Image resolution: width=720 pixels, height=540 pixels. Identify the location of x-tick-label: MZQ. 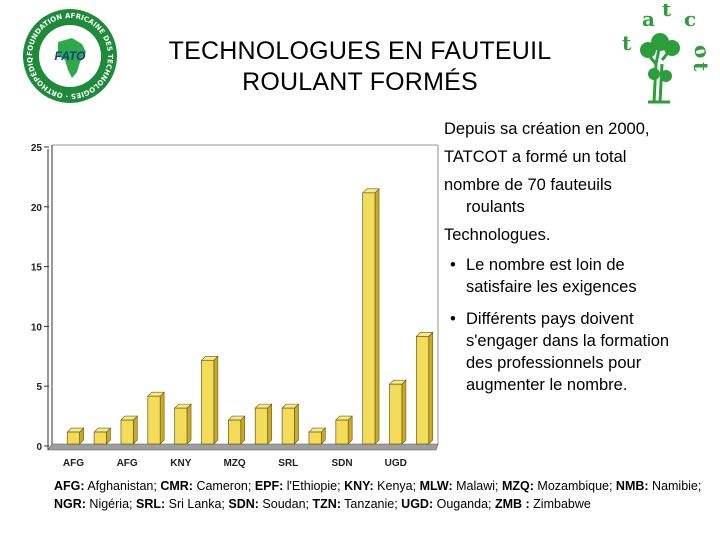
(234, 463).